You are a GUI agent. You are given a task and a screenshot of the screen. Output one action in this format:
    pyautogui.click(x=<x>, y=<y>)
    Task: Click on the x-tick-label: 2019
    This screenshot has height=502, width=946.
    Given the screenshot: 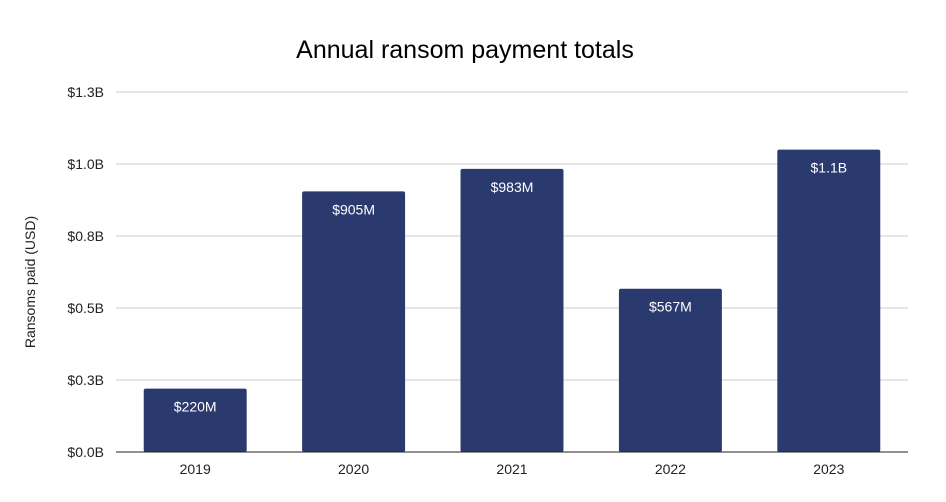 What is the action you would take?
    pyautogui.click(x=195, y=469)
    